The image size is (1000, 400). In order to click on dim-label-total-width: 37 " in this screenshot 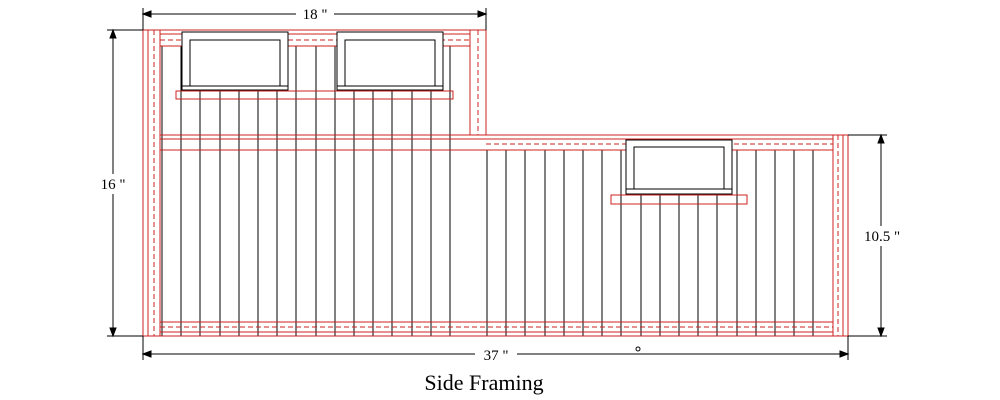, I will do `click(496, 356)`.